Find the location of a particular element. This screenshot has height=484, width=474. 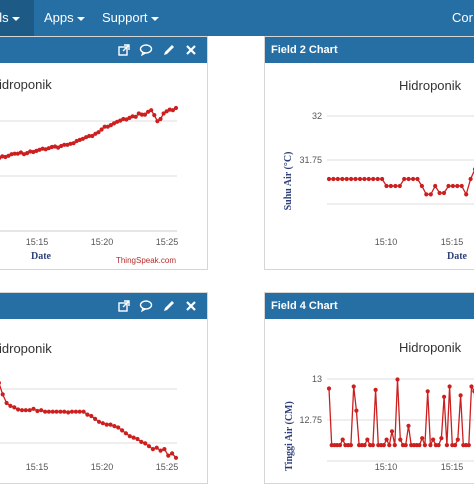

nav-support-menu: Support is located at coordinates (130, 18).